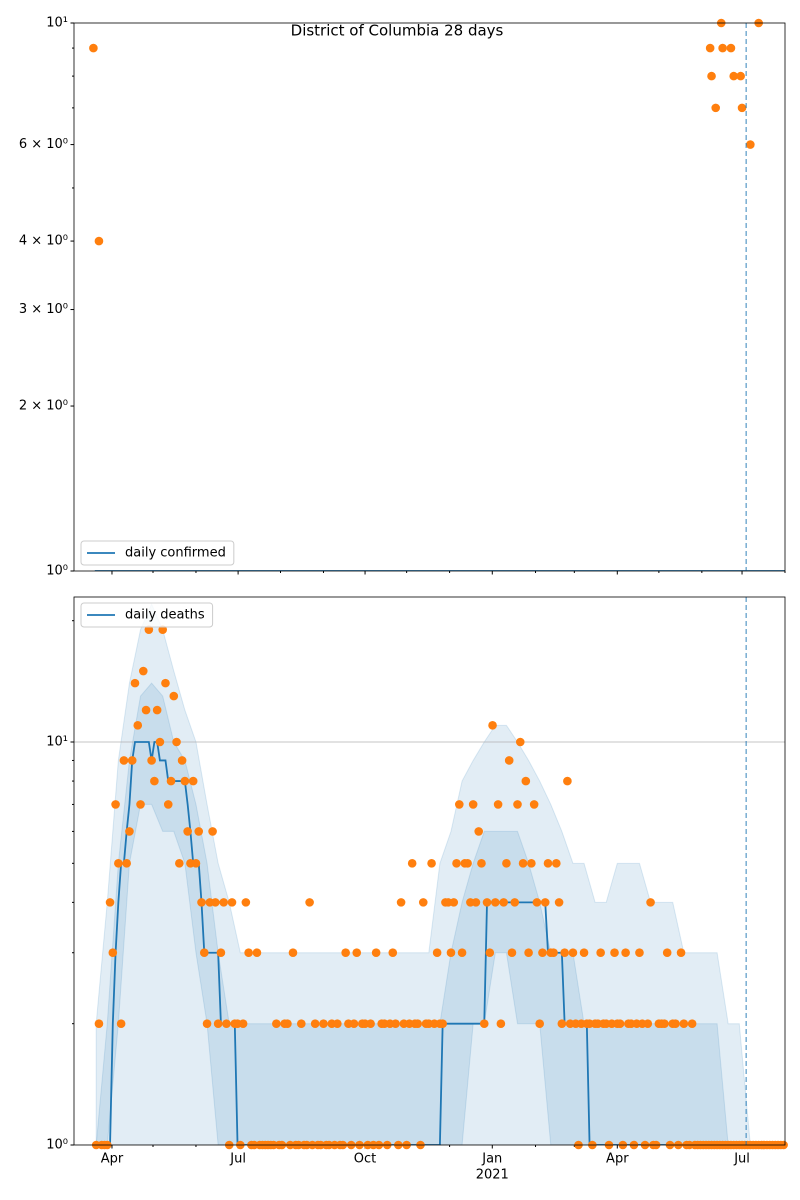  Describe the element at coordinates (397, 31) in the screenshot. I see `chart-title: District of Columbia 28 days` at that location.